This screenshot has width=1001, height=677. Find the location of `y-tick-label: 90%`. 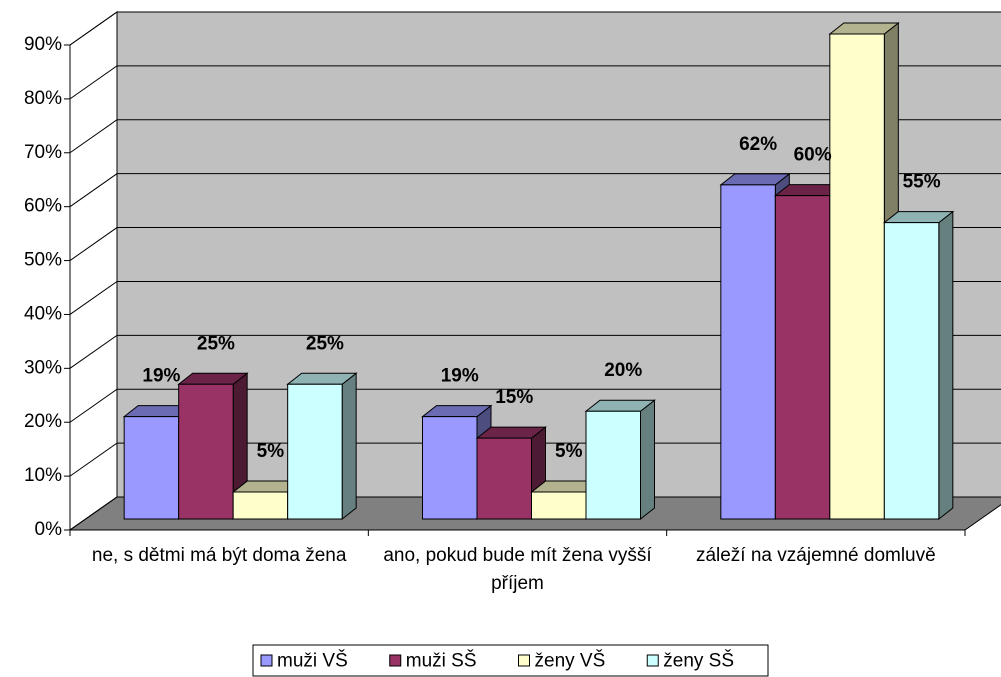

y-tick-label: 90% is located at coordinates (43, 44).